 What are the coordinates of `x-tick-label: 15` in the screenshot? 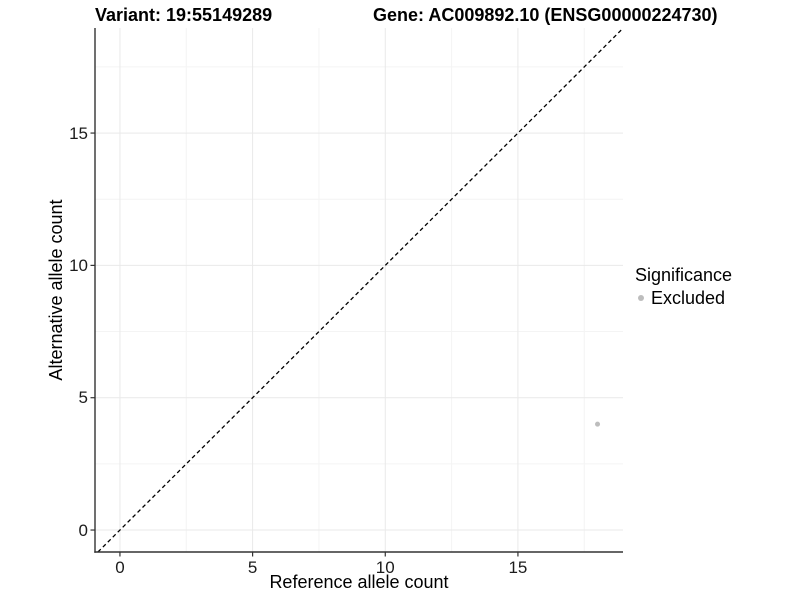 It's located at (518, 567).